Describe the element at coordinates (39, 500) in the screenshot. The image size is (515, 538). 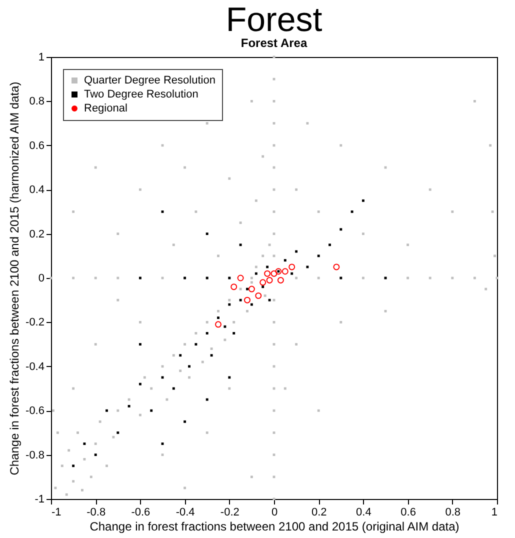
I see `y-tick-label: -1` at that location.